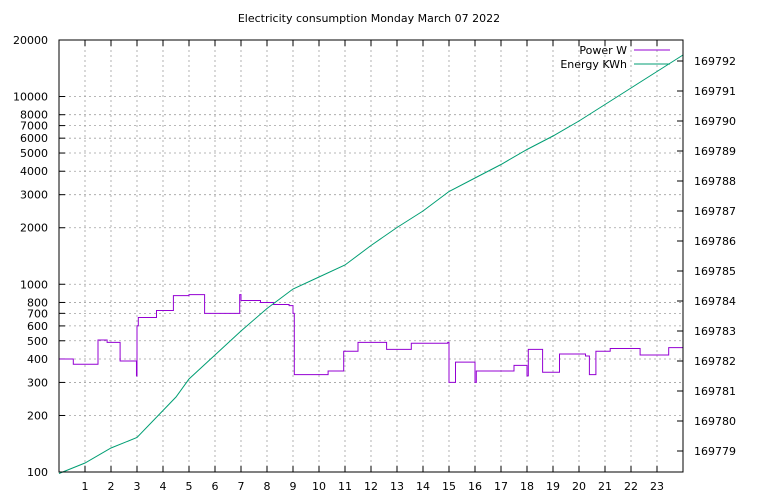 Image resolution: width=768 pixels, height=500 pixels. Describe the element at coordinates (715, 391) in the screenshot. I see `y-right-tick-label: 169781` at that location.